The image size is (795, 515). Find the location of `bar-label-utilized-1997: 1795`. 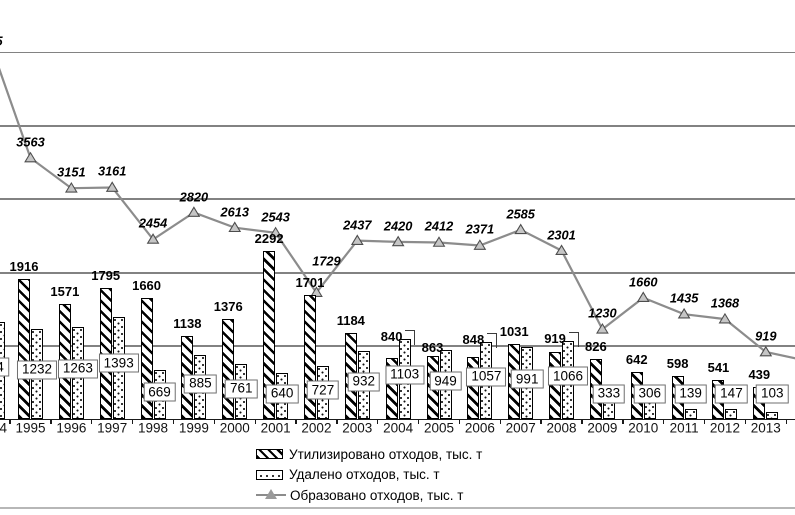

bar-label-utilized-1997: 1795 is located at coordinates (106, 275).